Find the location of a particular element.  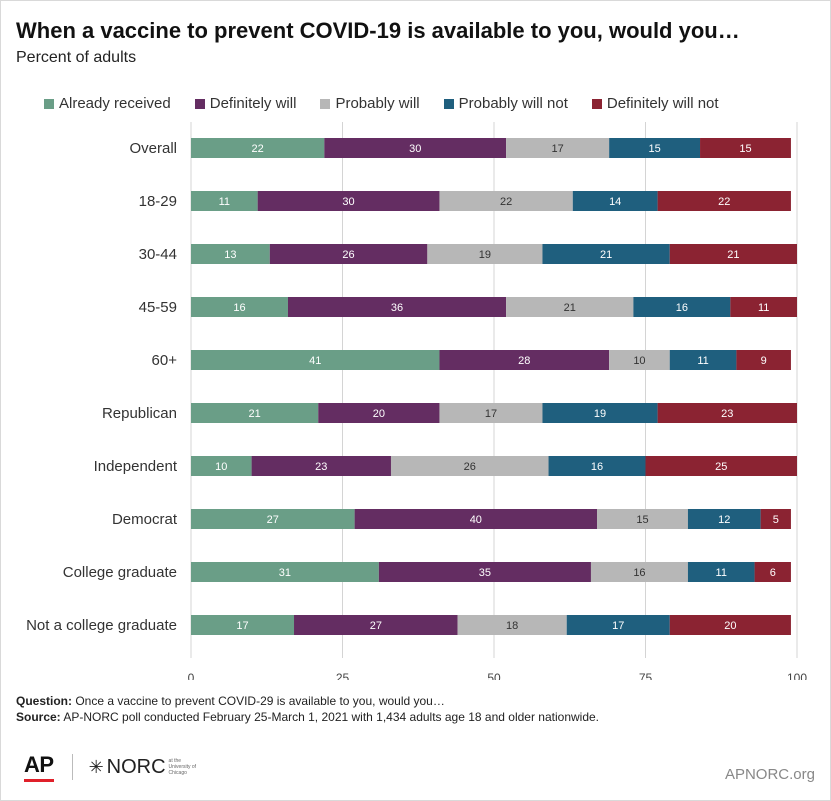

legend-item-0: Already received is located at coordinates (107, 103).